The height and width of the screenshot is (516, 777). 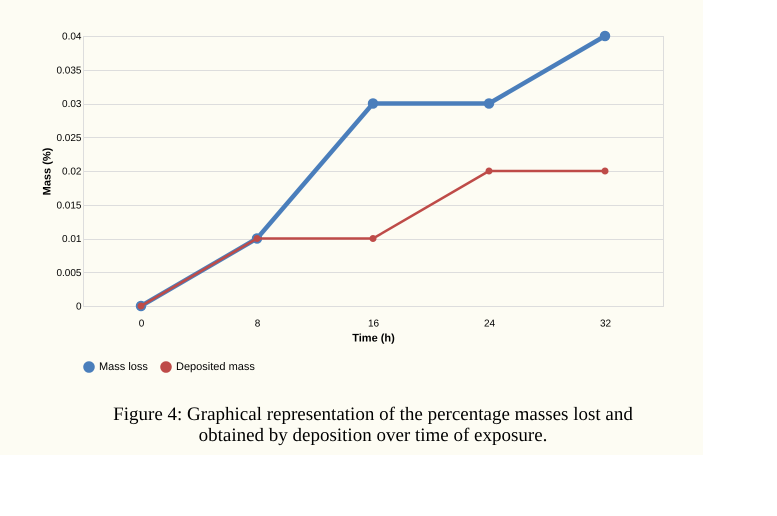 What do you see at coordinates (374, 338) in the screenshot?
I see `x-axis-title: Time (h)` at bounding box center [374, 338].